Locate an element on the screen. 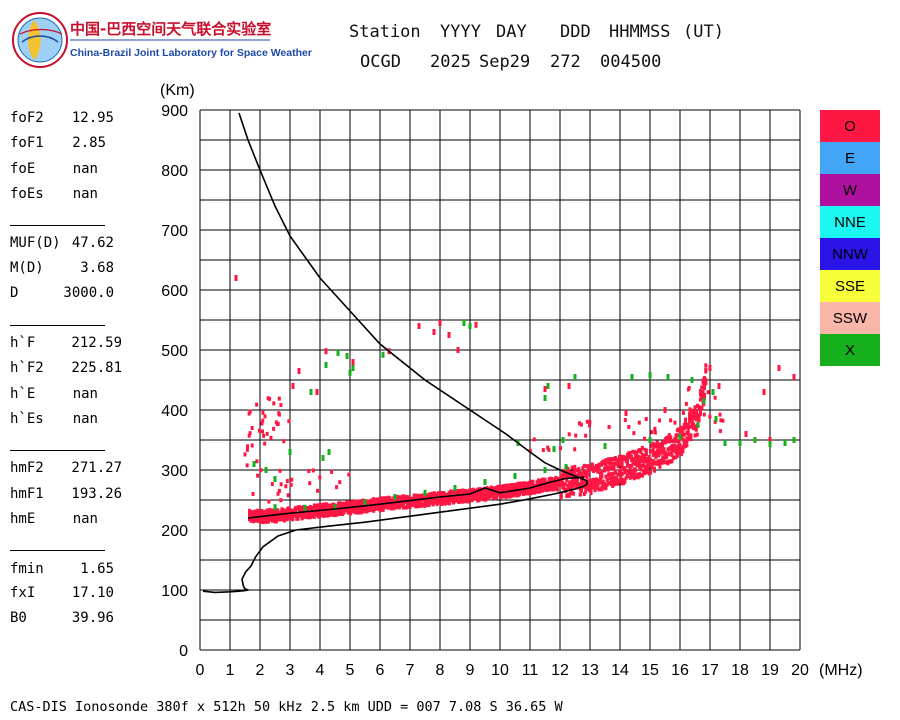 This screenshot has height=720, width=900. header-label-day: DAY is located at coordinates (511, 32).